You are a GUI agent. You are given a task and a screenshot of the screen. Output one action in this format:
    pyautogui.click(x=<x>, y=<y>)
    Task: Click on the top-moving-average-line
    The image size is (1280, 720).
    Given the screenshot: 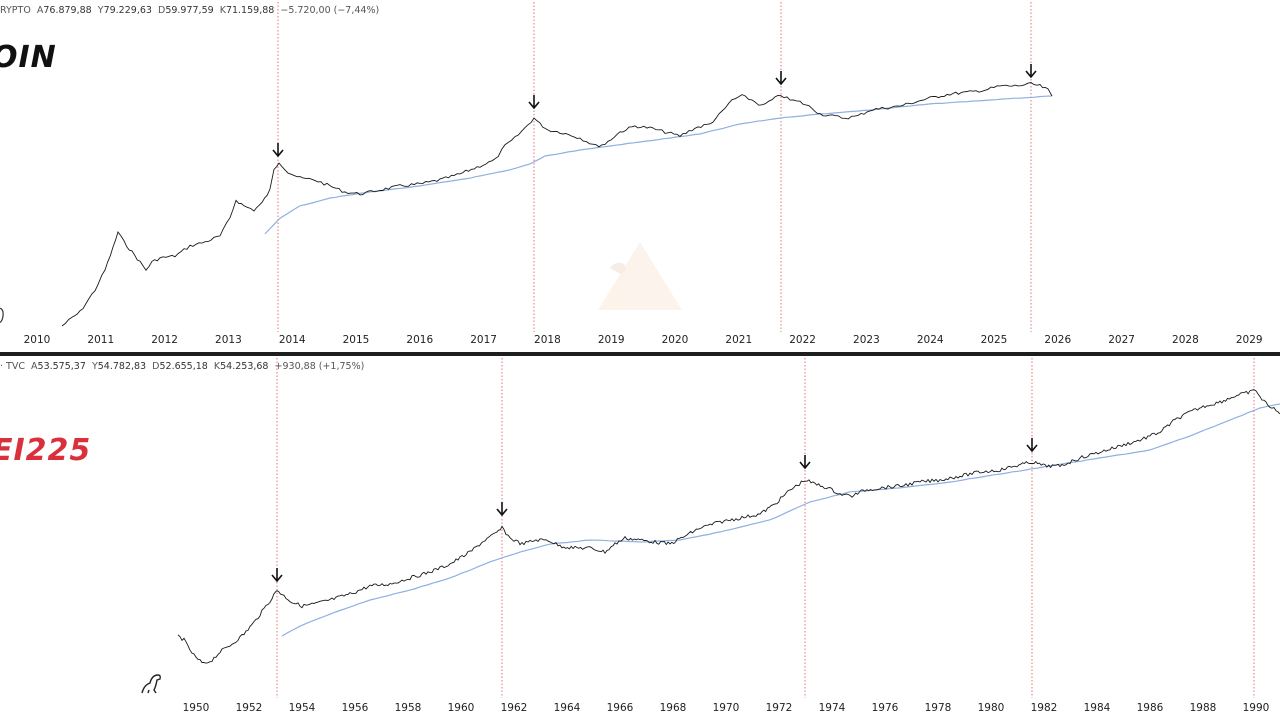 What is the action you would take?
    pyautogui.click(x=658, y=165)
    